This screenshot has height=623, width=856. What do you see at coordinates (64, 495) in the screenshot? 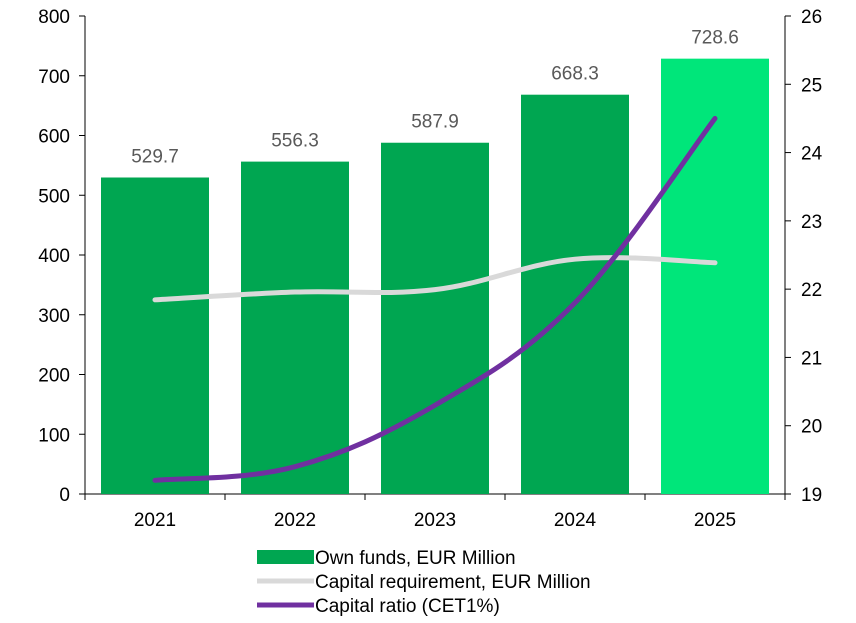
I see `y-left-tick-label: 0` at bounding box center [64, 495].